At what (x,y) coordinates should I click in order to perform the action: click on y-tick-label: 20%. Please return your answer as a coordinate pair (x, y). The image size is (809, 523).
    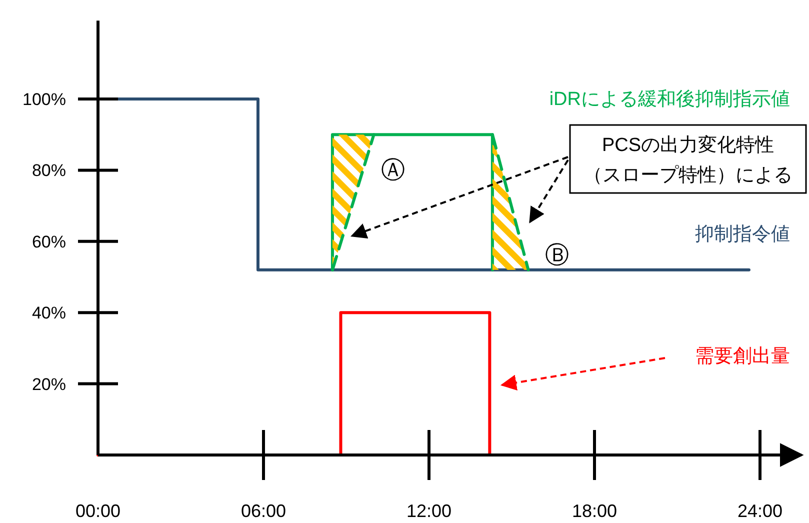
    Looking at the image, I should click on (49, 384).